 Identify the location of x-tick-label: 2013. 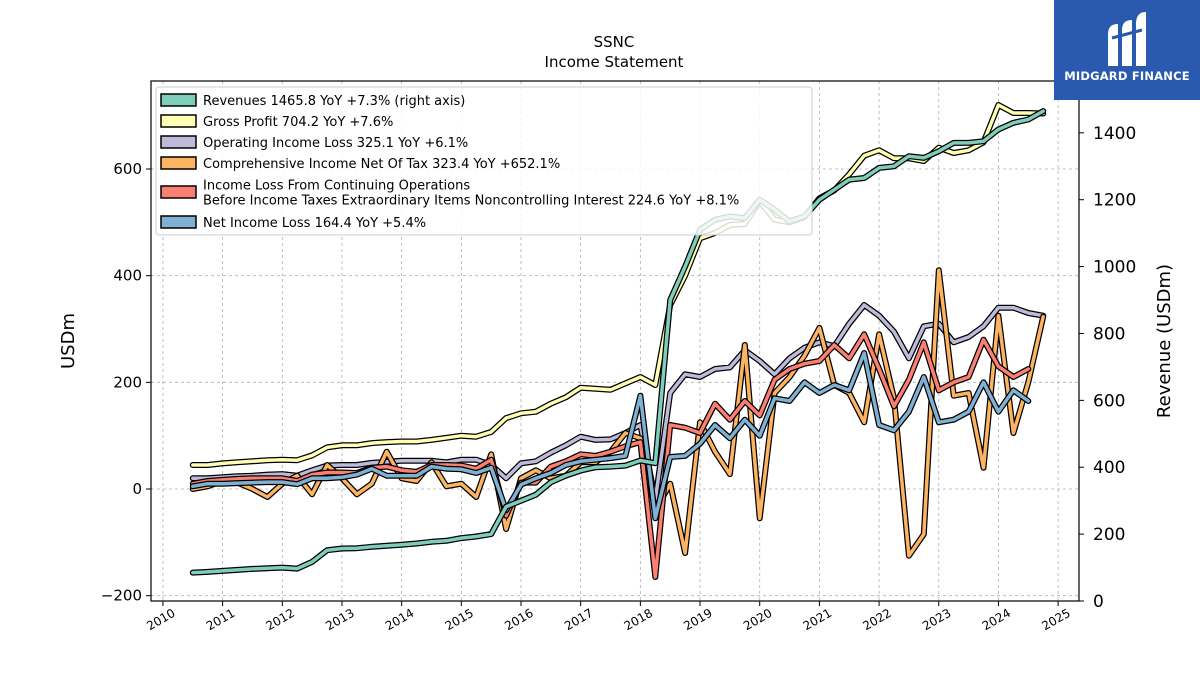
(339, 619).